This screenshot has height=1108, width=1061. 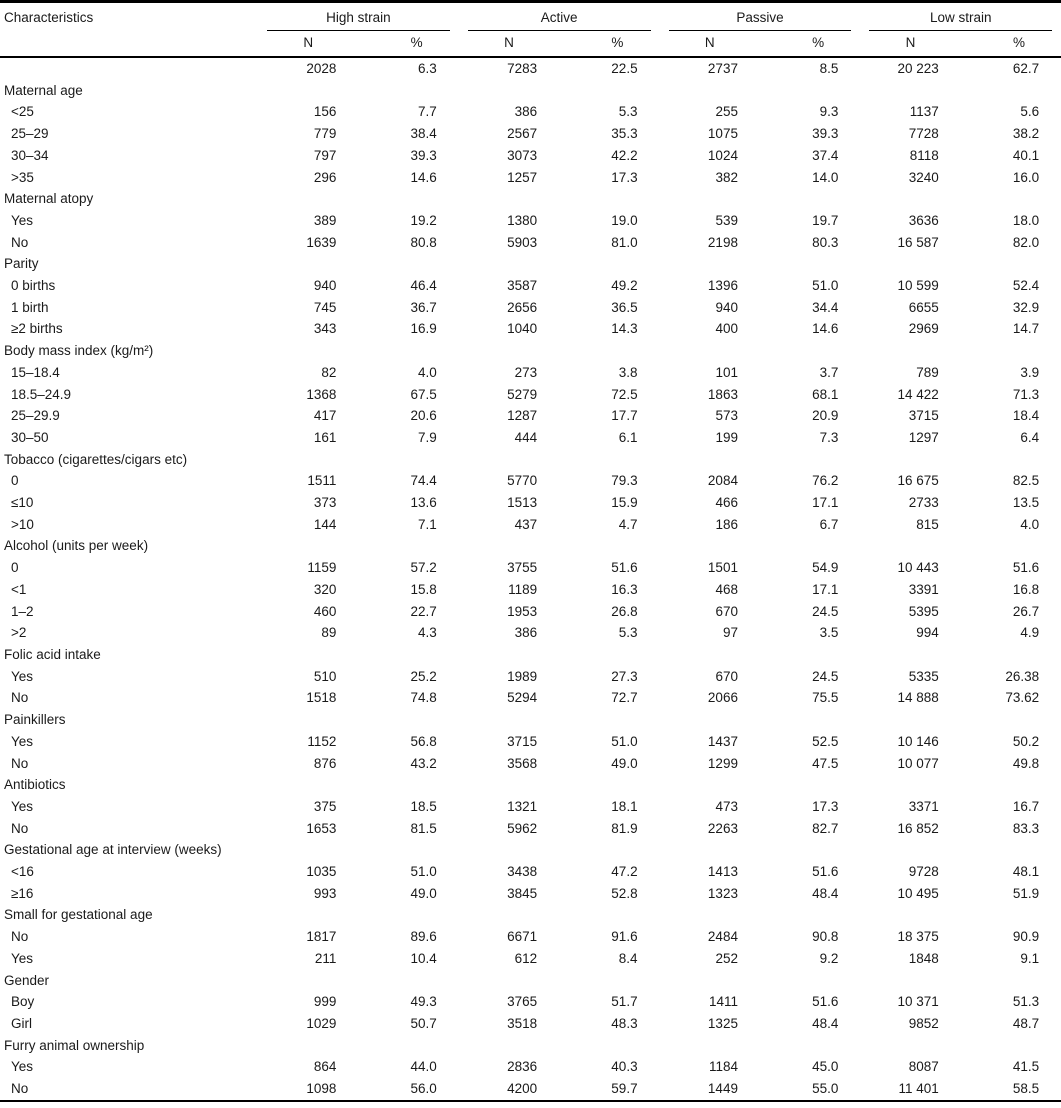 I want to click on table-row: No 1817 89.6 6671 91.6 2484 90.8 18 375 90.9, so click(x=530, y=937).